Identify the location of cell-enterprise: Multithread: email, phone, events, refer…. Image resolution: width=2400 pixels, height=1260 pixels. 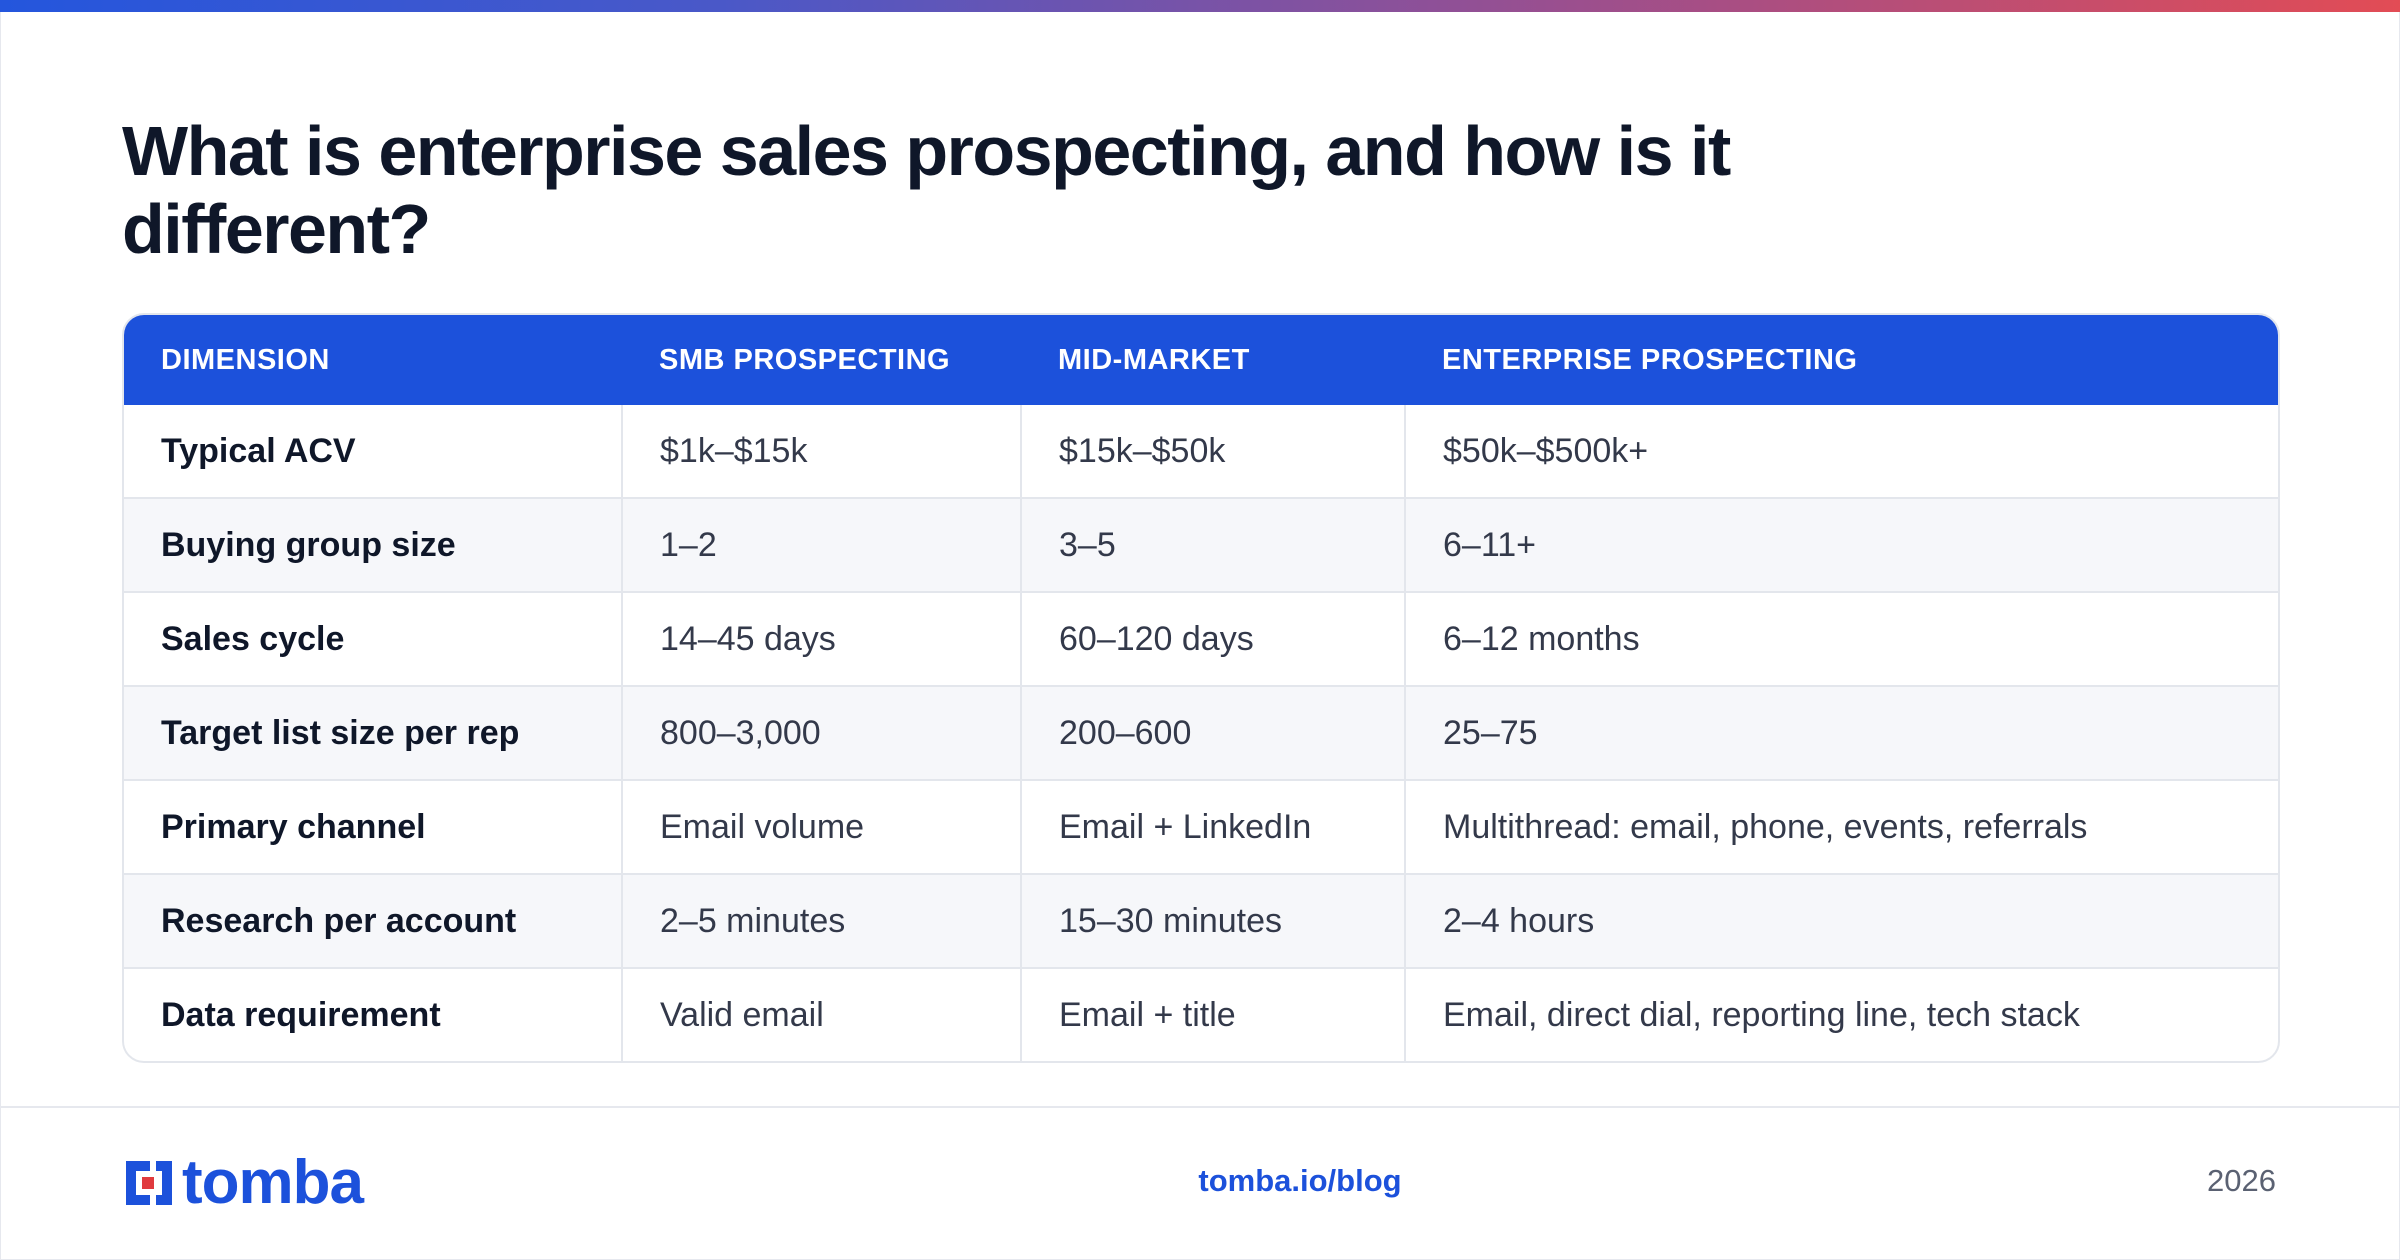
(1841, 826).